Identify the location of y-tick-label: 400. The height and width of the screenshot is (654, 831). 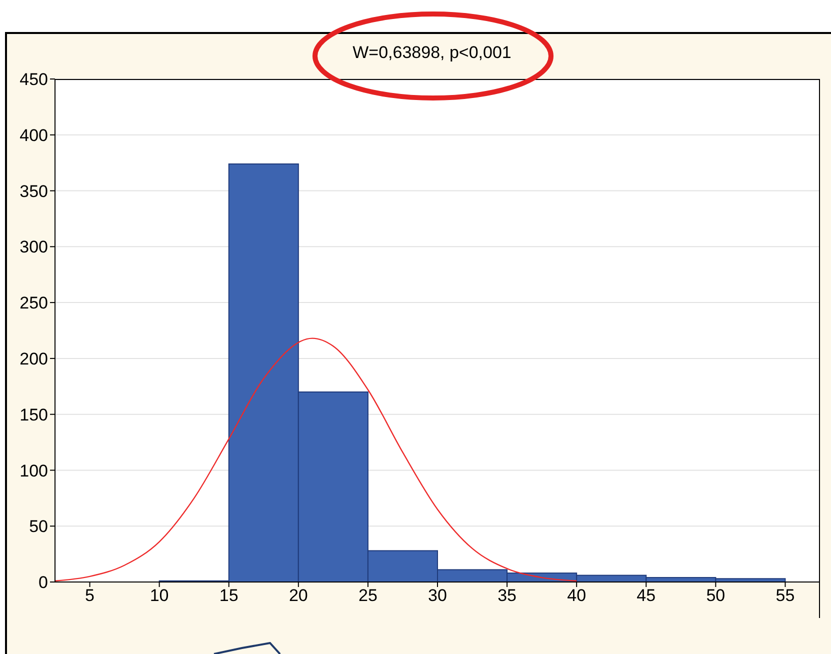
(34, 135).